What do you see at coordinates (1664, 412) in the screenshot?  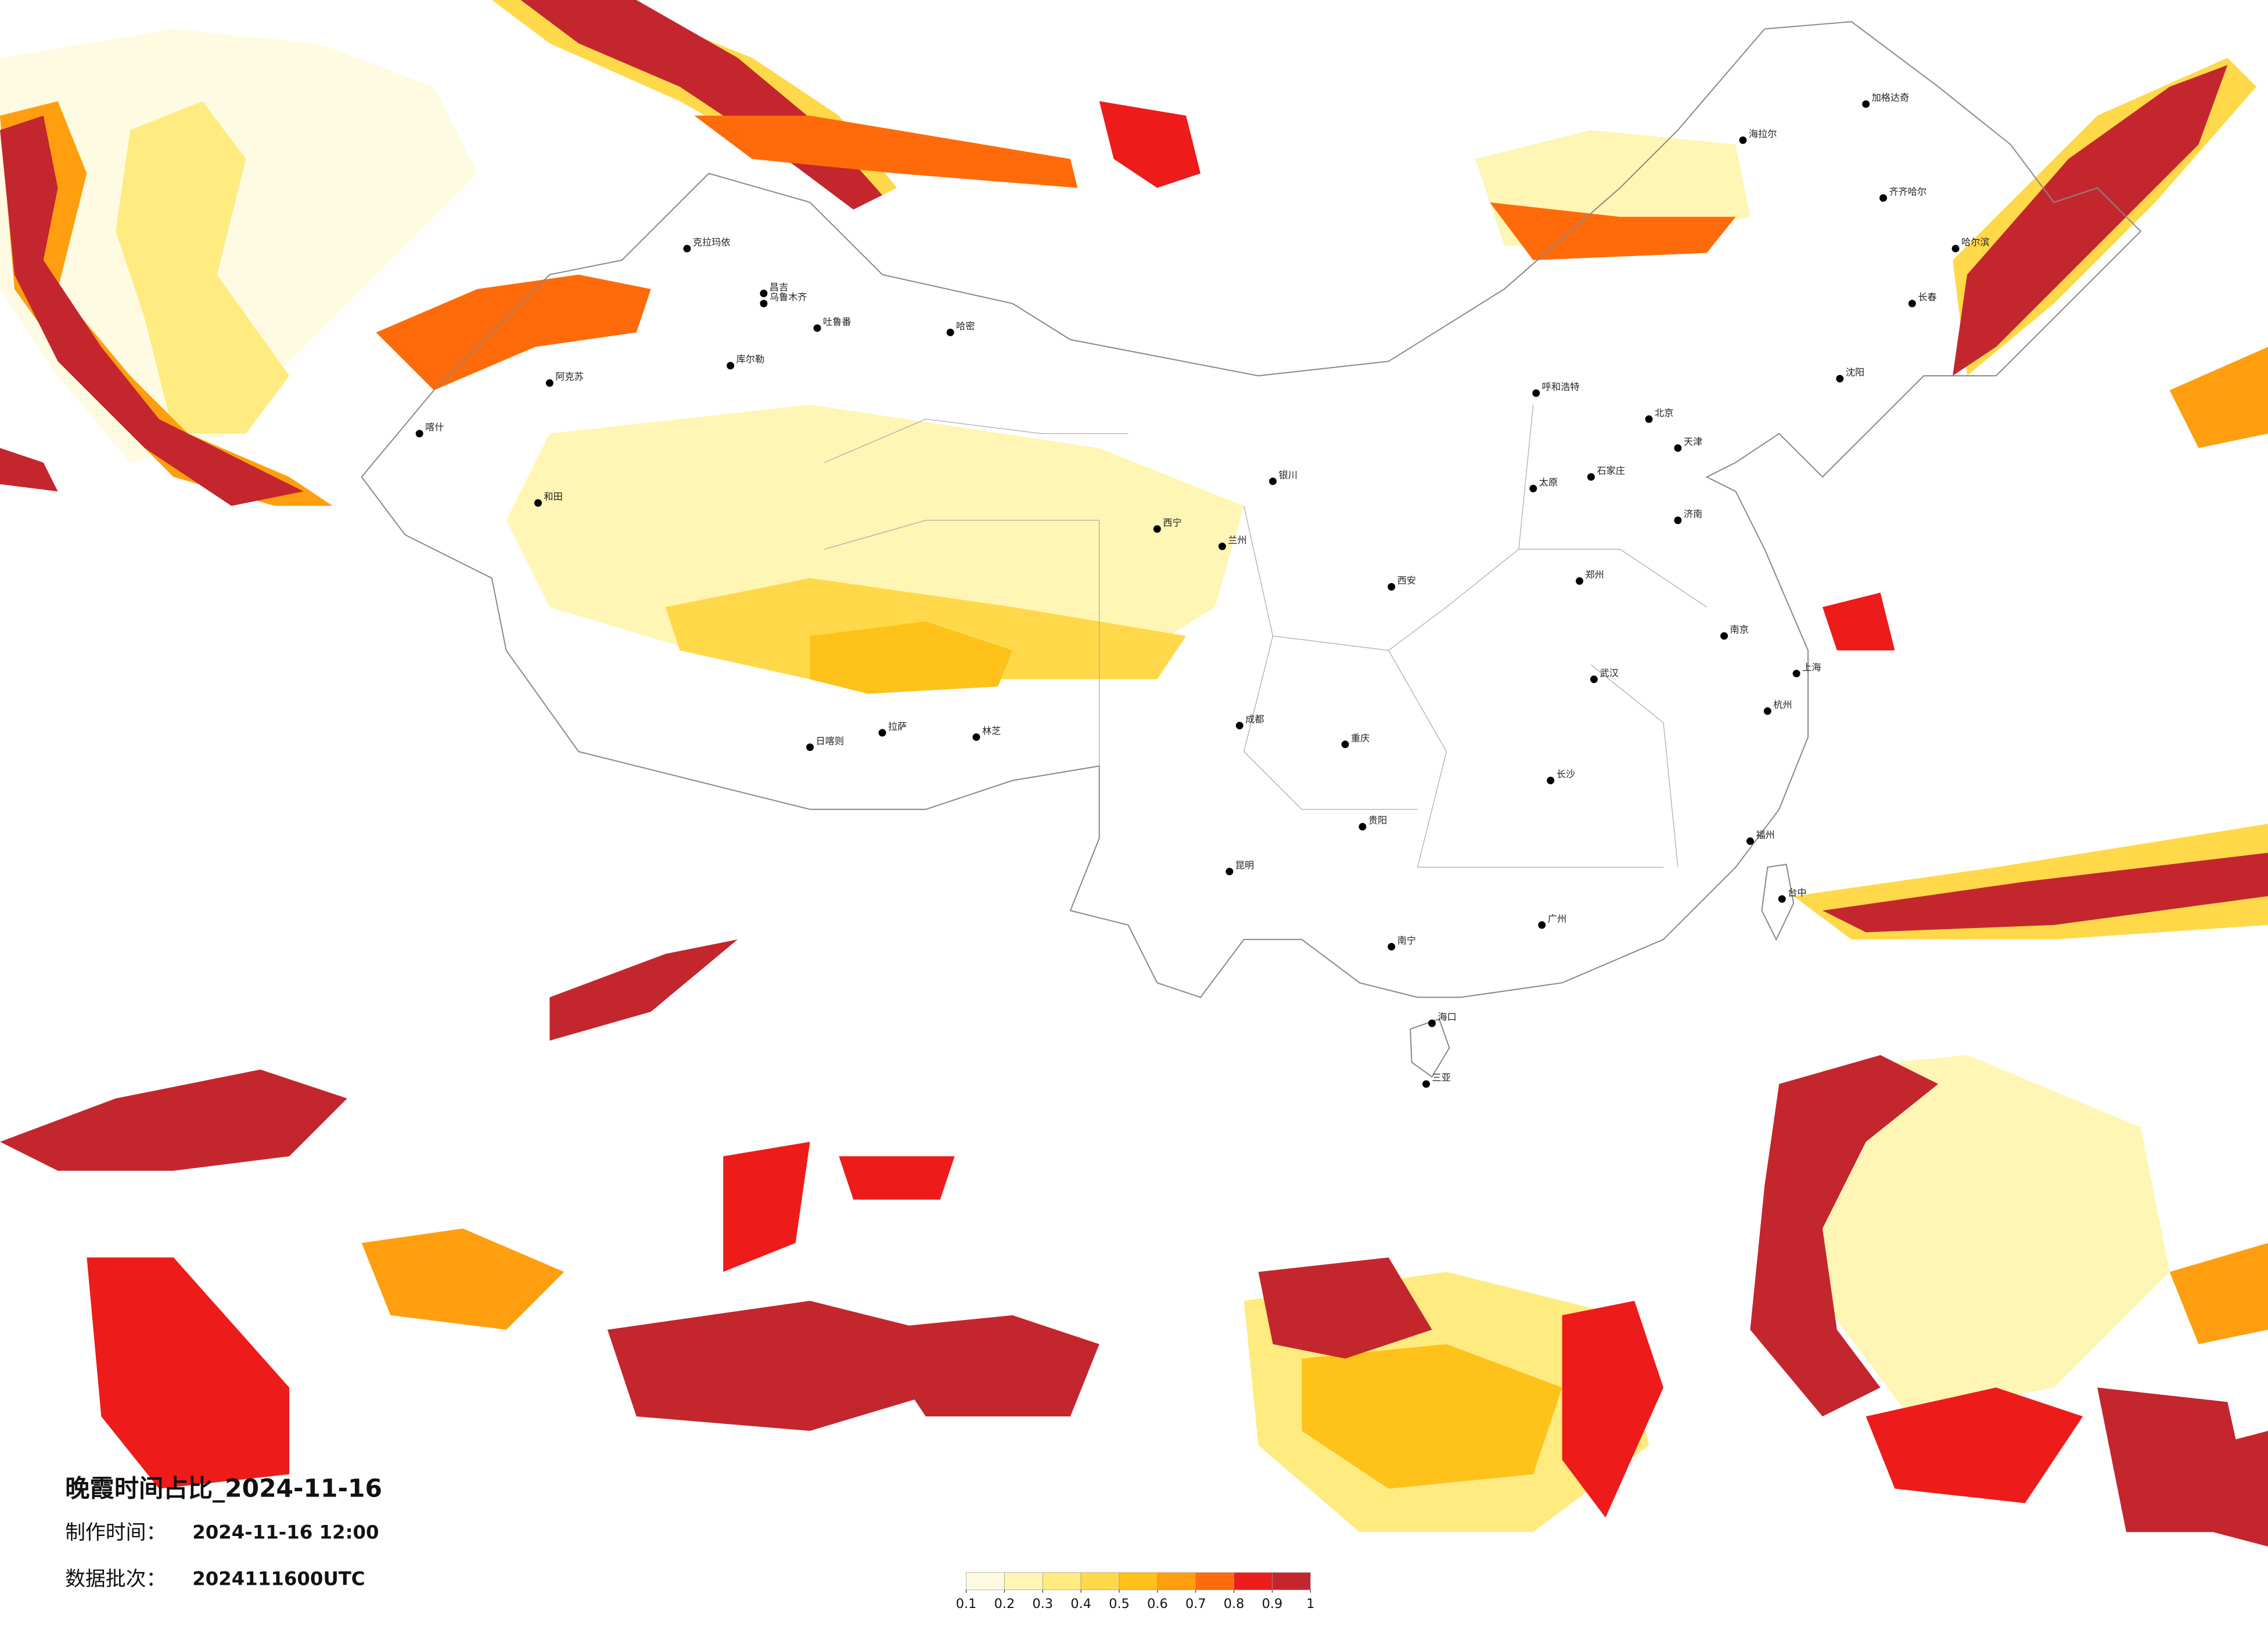 I see `city-label: 北京` at bounding box center [1664, 412].